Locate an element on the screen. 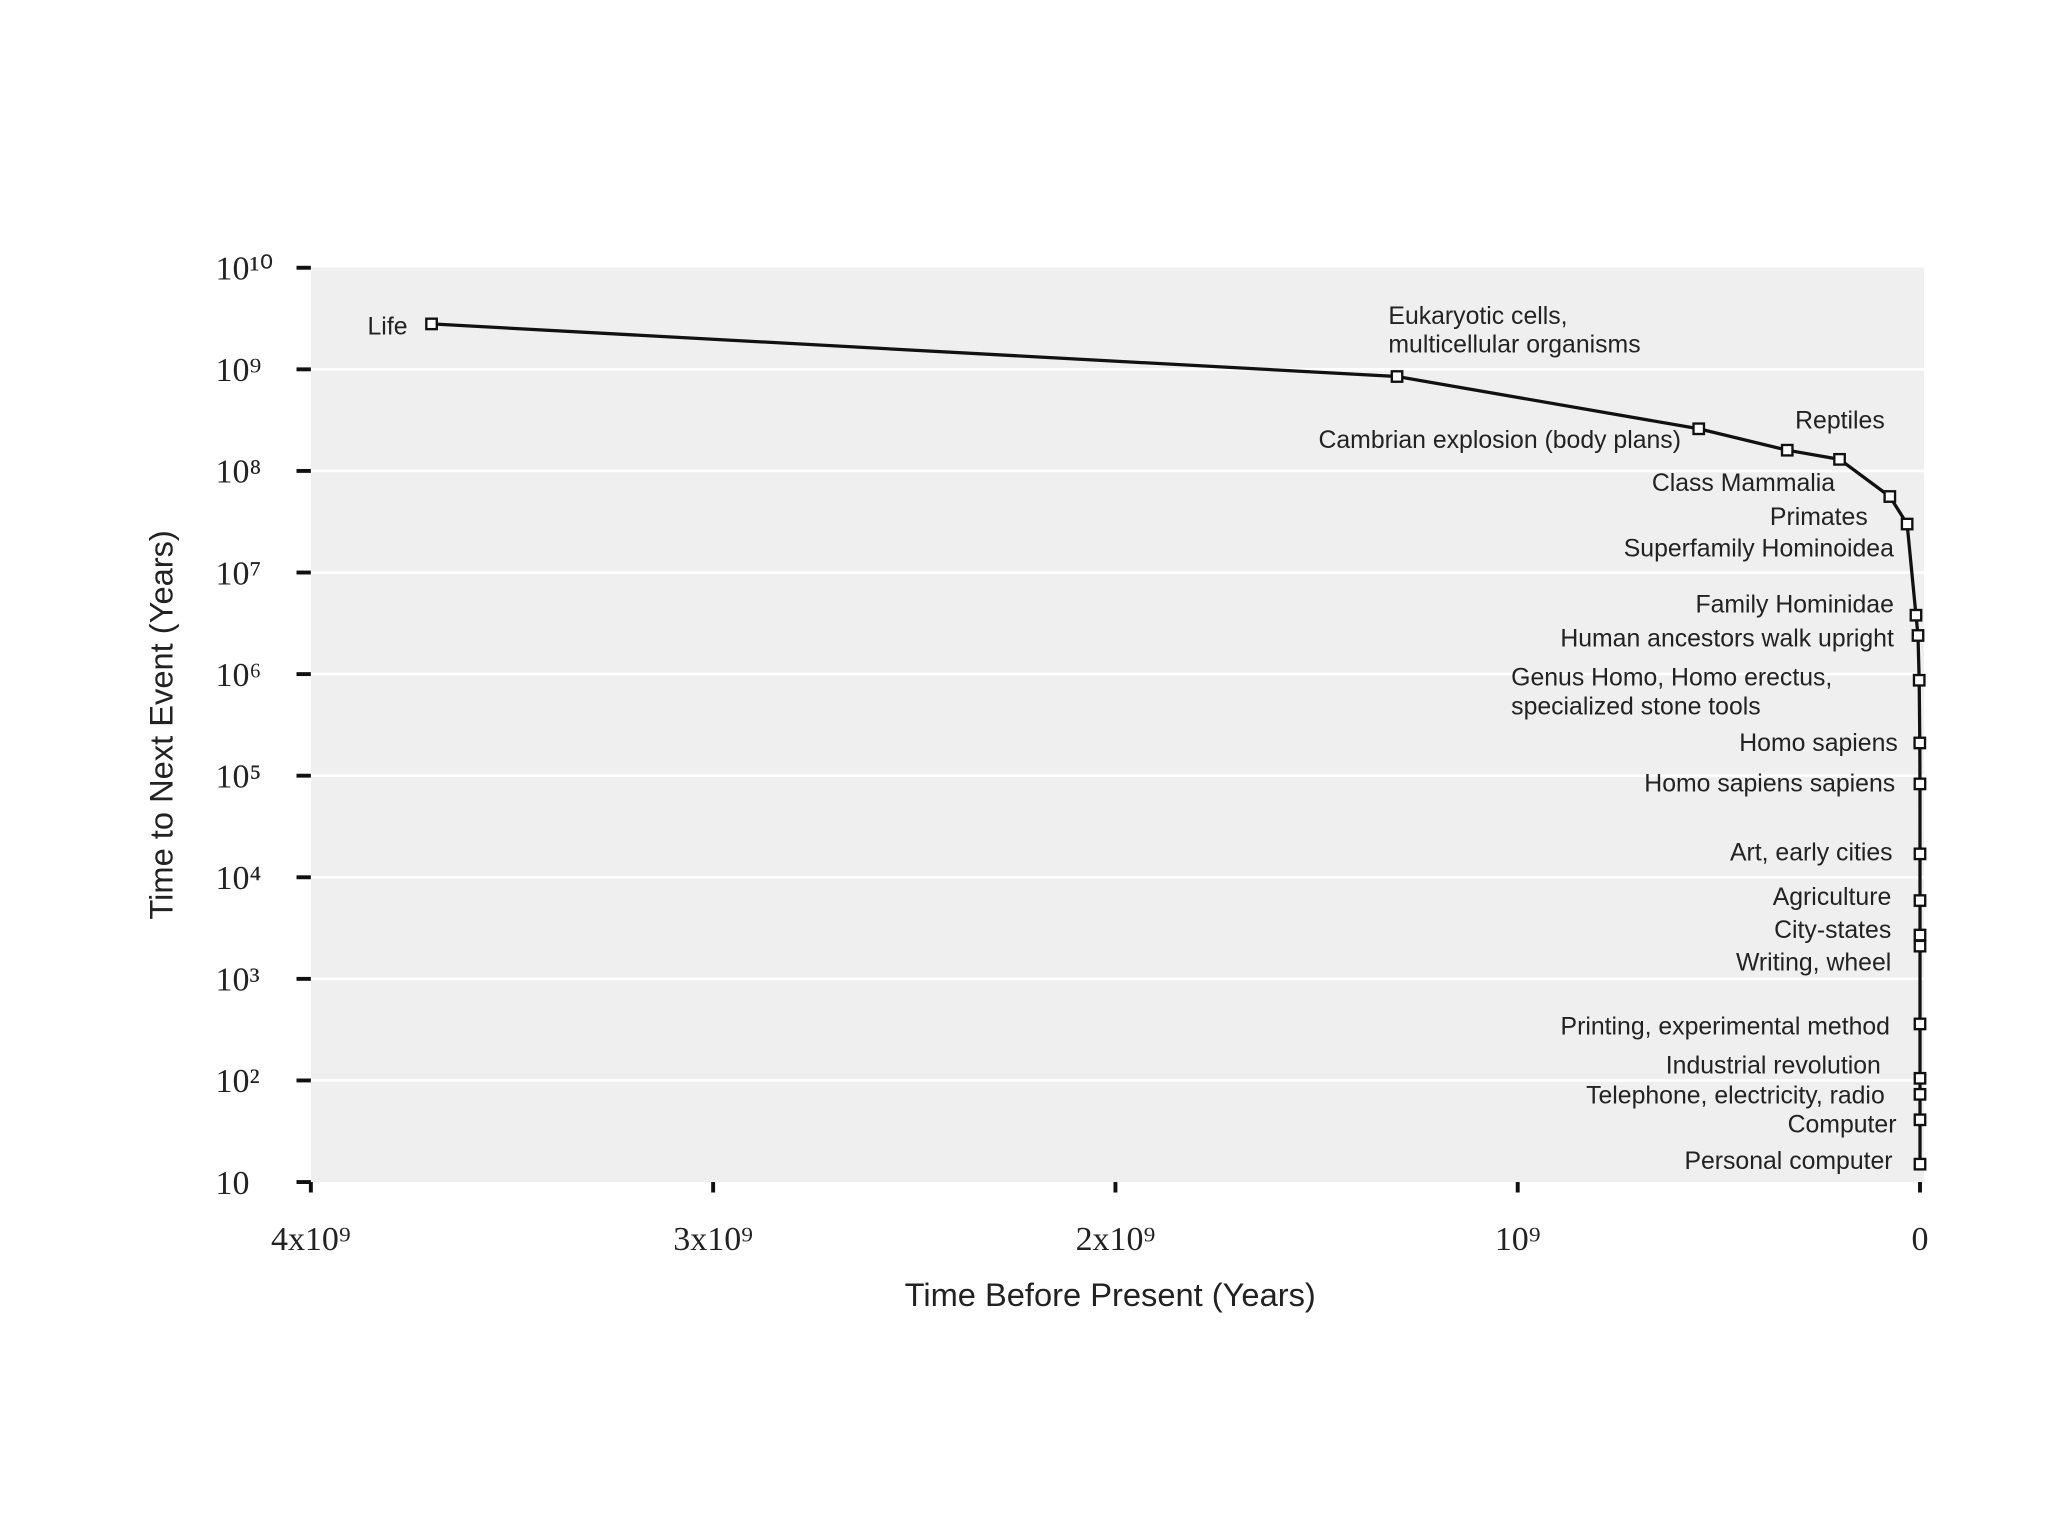 The height and width of the screenshot is (1536, 2048). point-label: City-states is located at coordinates (1832, 930).